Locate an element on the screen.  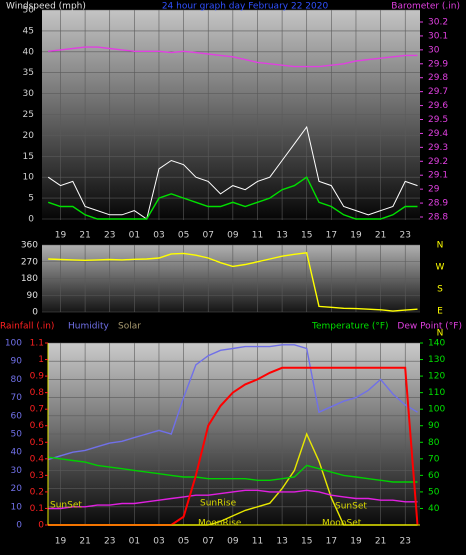
y-tick-label: 15 is located at coordinates (28, 157).